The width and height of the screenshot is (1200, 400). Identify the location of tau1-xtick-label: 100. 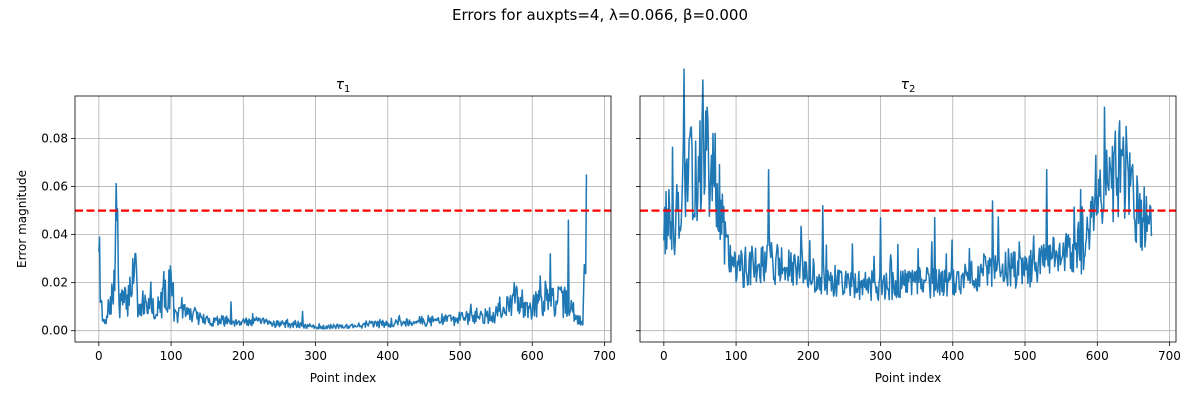
(171, 356).